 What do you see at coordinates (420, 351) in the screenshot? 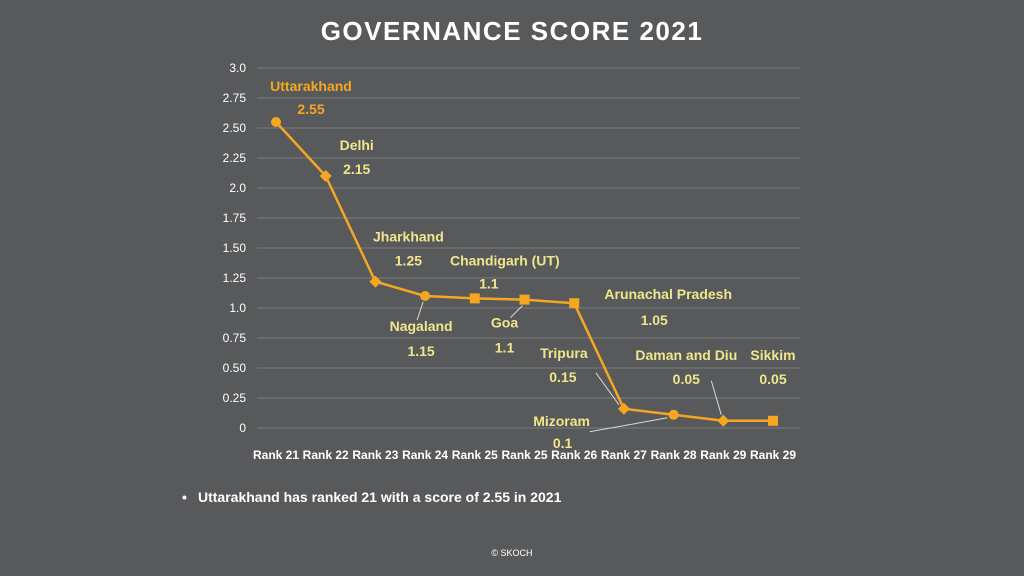
I see `annotation-value: 1.15` at bounding box center [420, 351].